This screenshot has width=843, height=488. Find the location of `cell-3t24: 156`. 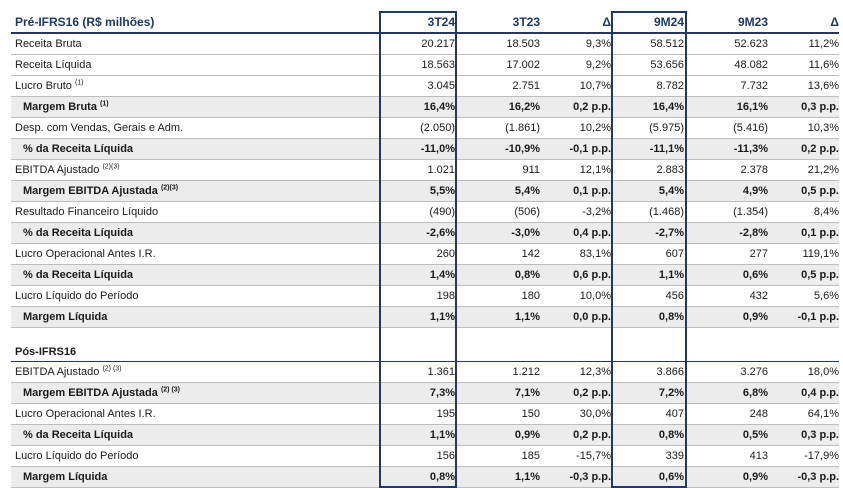

cell-3t24: 156 is located at coordinates (445, 456).